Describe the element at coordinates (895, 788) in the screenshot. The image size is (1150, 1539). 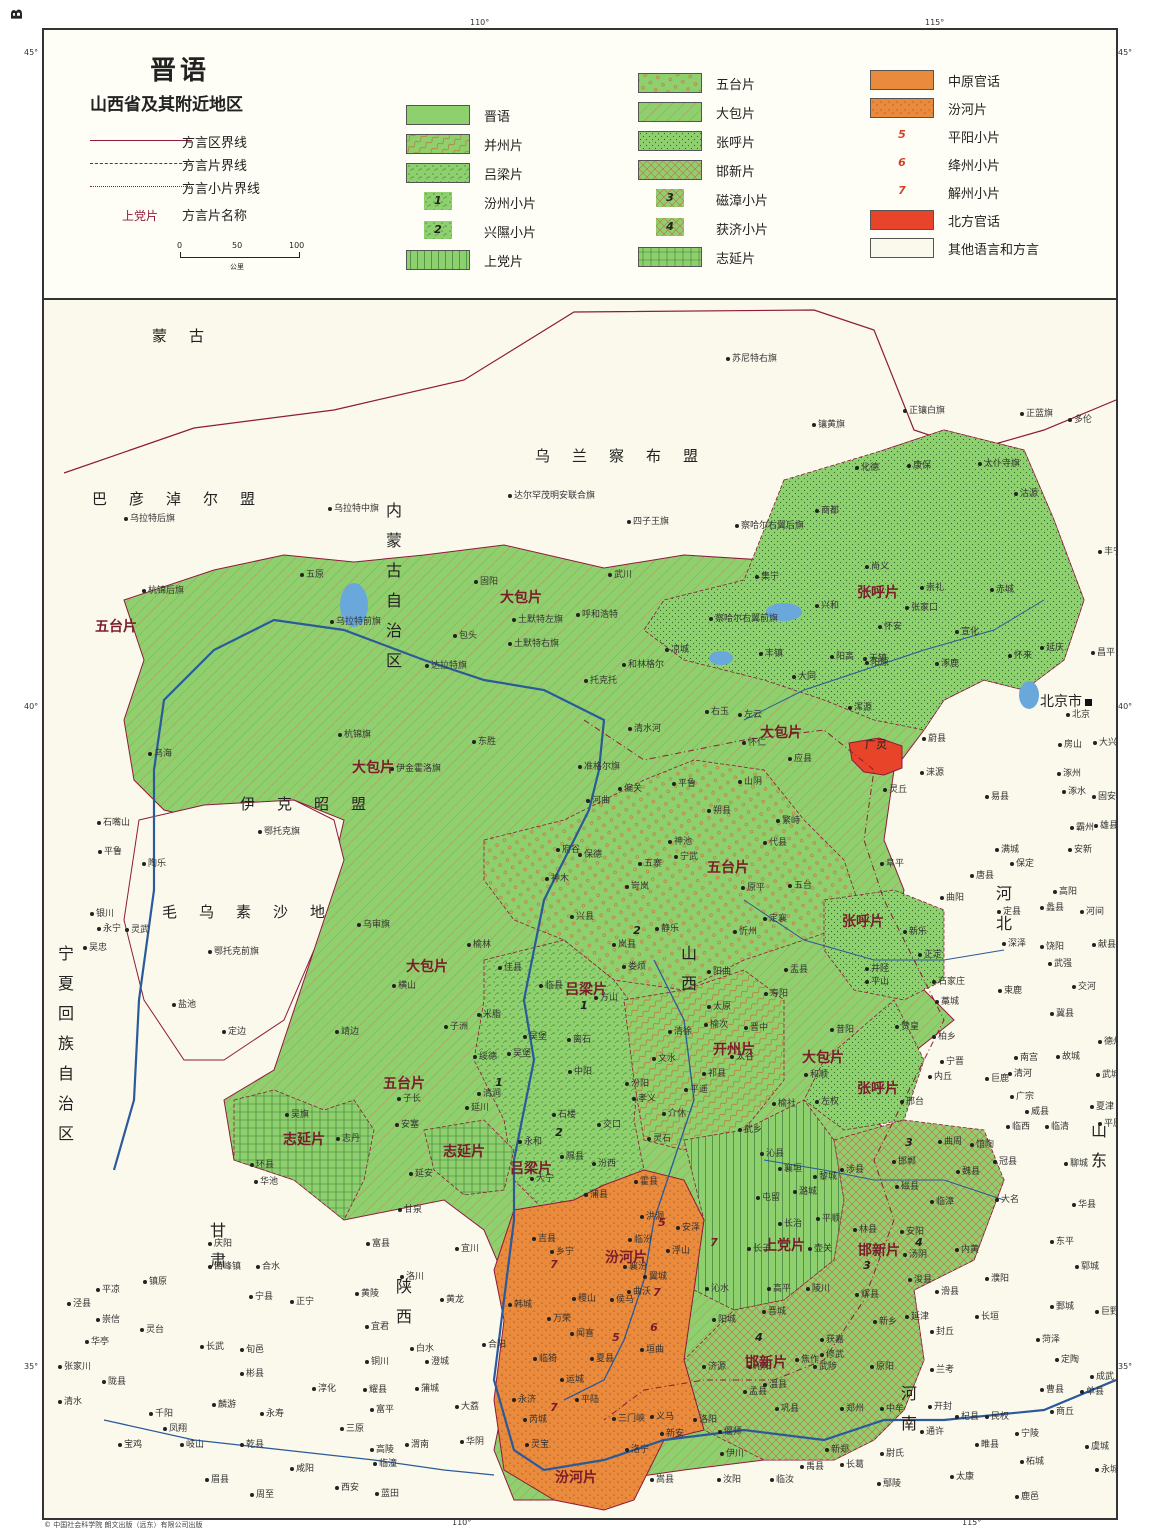
I see `city-label: 灵丘` at that location.